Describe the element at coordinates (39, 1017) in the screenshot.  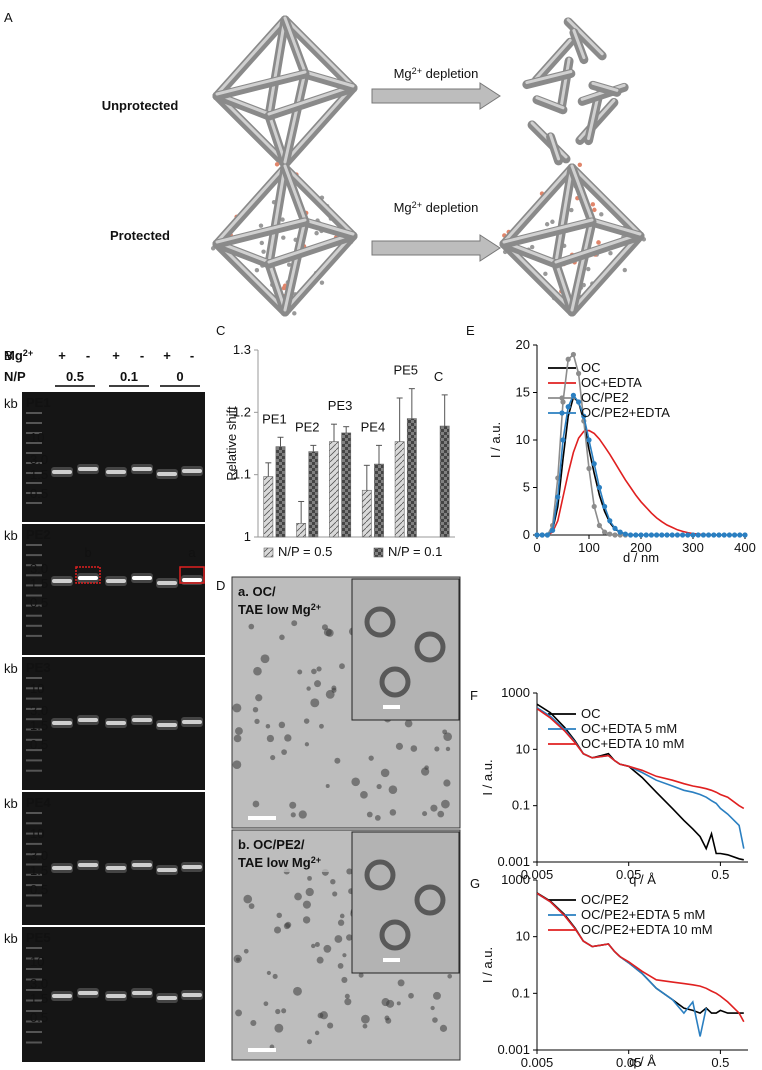
I see `ladder-label: 0.5` at that location.